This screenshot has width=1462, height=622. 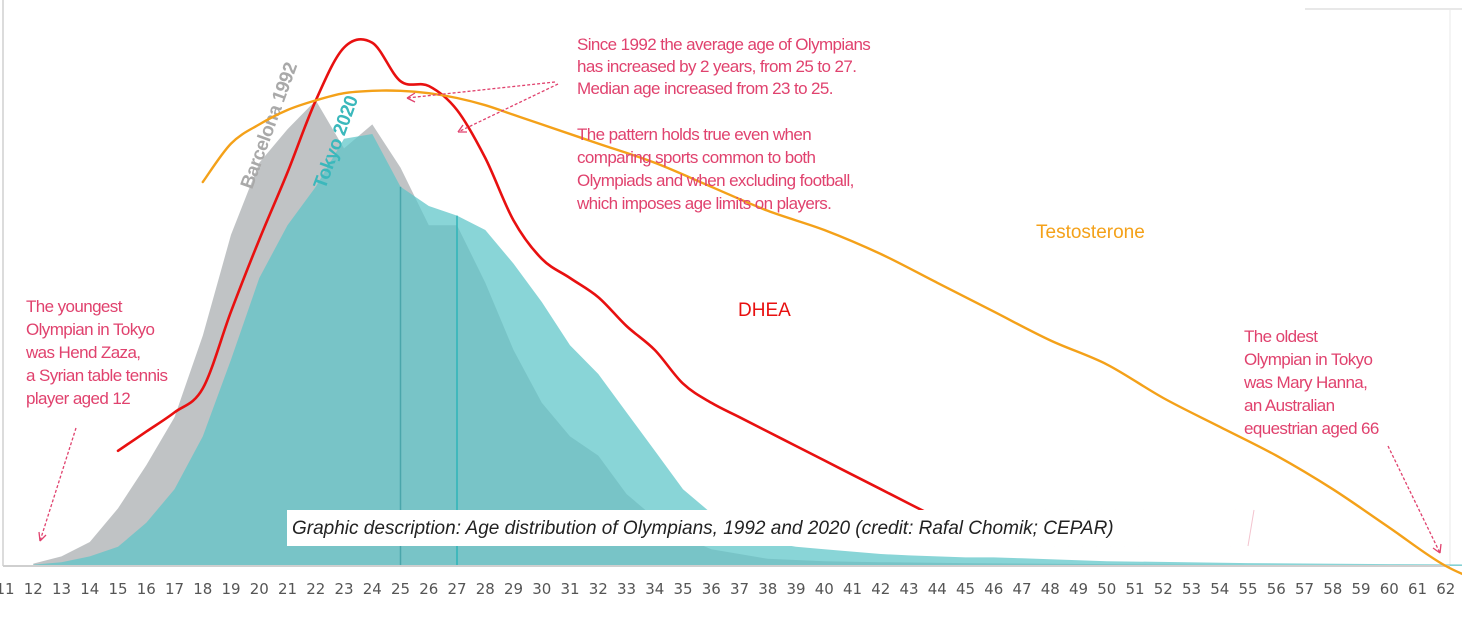 What do you see at coordinates (824, 589) in the screenshot?
I see `x-tick-label: 40` at bounding box center [824, 589].